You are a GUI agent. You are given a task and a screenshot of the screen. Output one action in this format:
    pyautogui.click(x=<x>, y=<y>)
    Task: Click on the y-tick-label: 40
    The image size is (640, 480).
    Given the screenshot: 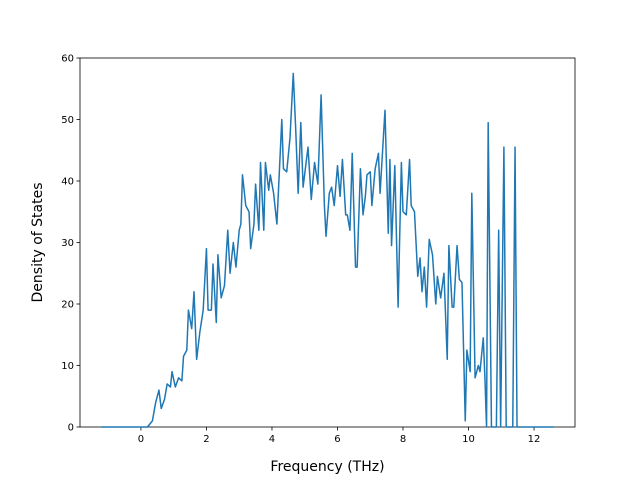 What is the action you would take?
    pyautogui.click(x=67, y=182)
    